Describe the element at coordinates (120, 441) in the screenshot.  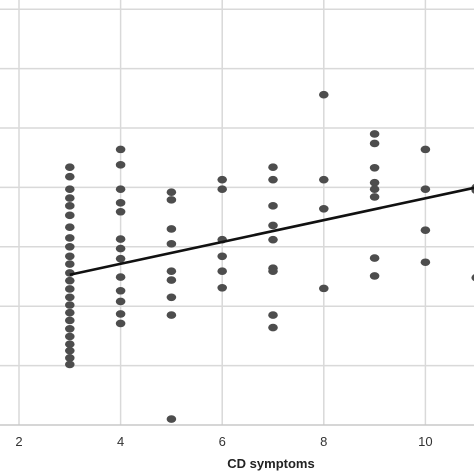
I see `x-tick-label: 4` at that location.